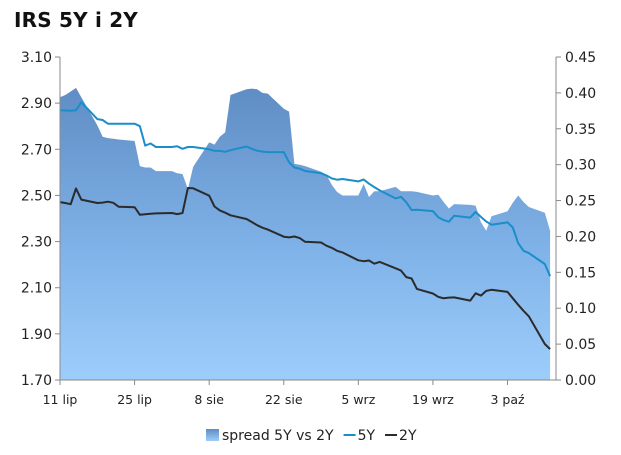 The width and height of the screenshot is (621, 455). Describe the element at coordinates (36, 381) in the screenshot. I see `y-left-tick-label: 1.70` at that location.